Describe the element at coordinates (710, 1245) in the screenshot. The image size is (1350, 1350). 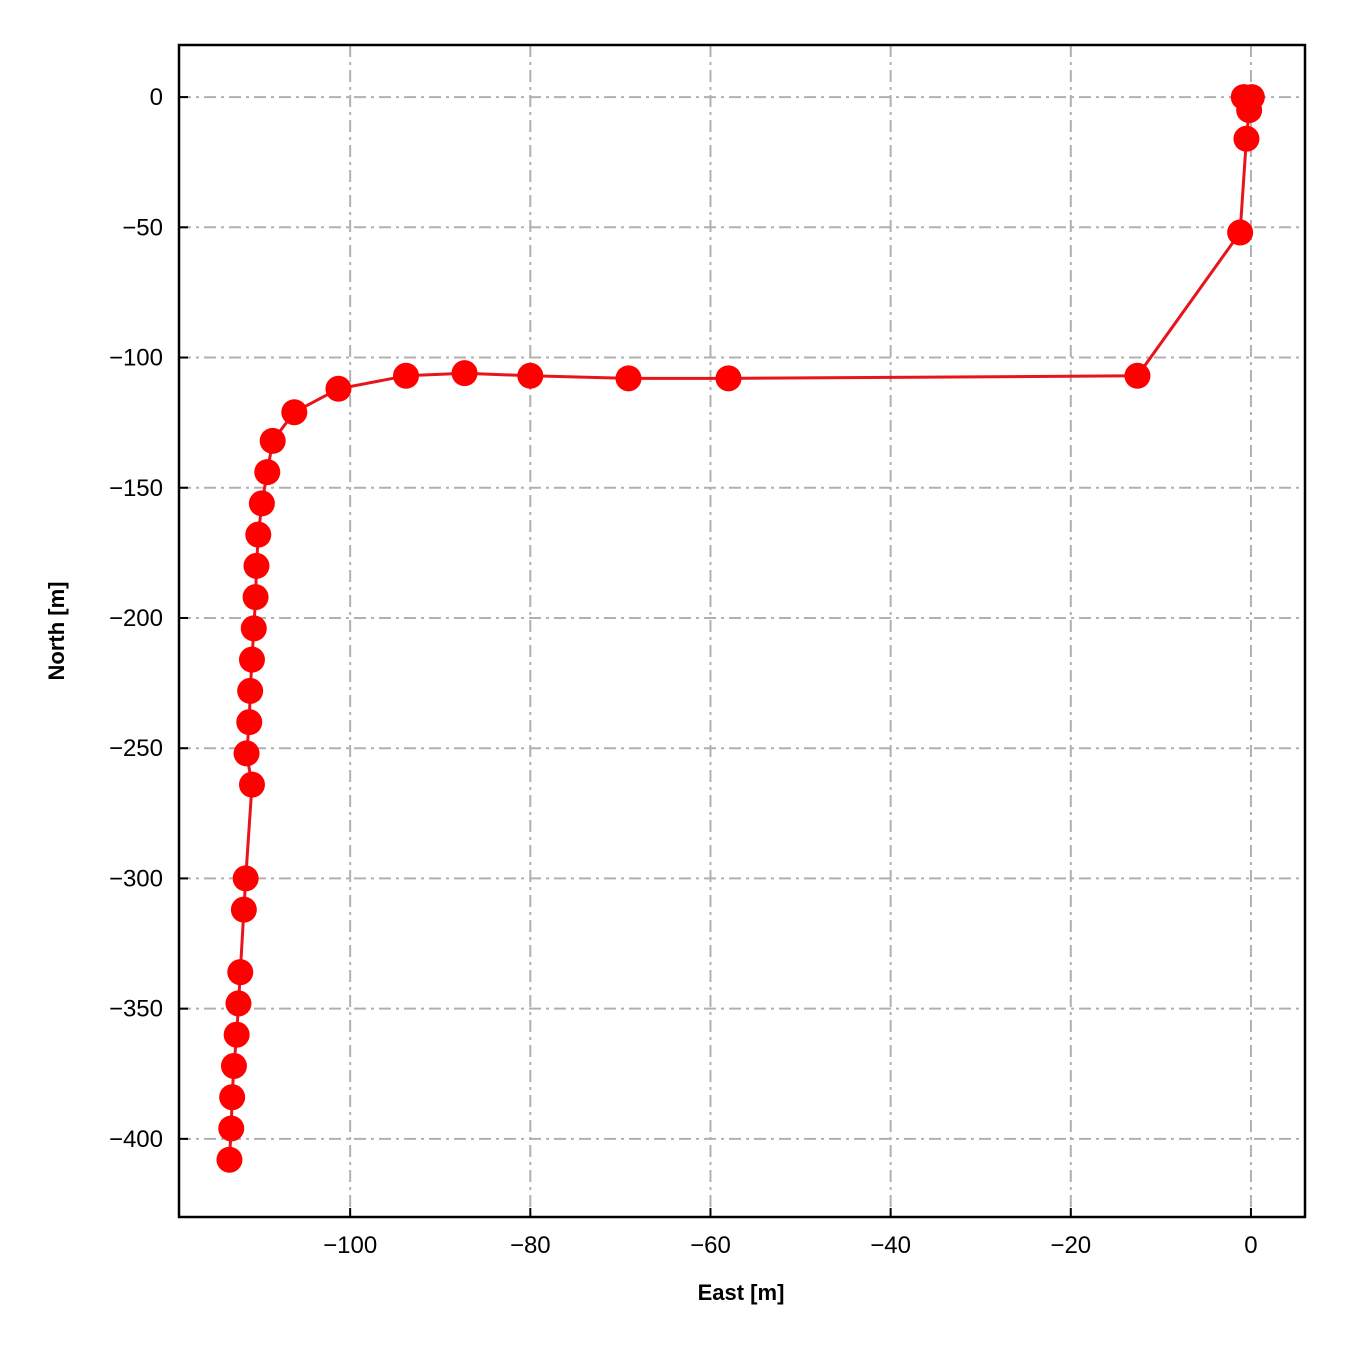
I see `x-tick-label: −60` at that location.